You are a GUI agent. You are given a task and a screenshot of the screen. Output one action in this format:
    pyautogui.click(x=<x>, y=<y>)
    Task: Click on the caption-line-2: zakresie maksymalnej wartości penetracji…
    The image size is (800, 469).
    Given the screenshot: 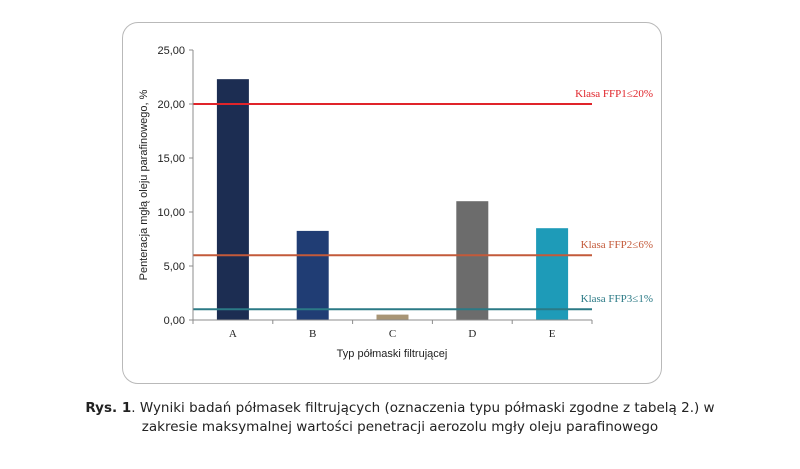 What is the action you would take?
    pyautogui.click(x=400, y=427)
    